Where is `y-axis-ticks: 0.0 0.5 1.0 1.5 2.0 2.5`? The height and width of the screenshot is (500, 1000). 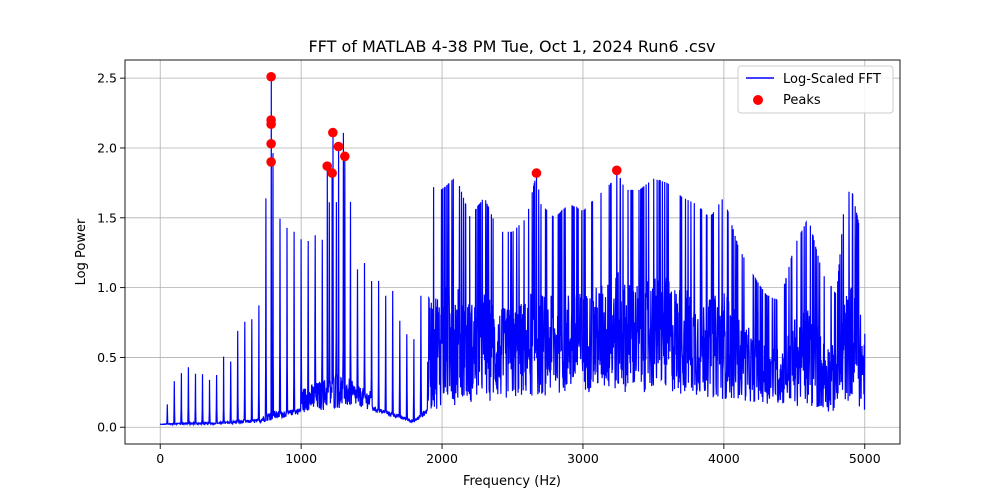 y-axis-ticks: 0.0 0.5 1.0 1.5 2.0 2.5 is located at coordinates (111, 253).